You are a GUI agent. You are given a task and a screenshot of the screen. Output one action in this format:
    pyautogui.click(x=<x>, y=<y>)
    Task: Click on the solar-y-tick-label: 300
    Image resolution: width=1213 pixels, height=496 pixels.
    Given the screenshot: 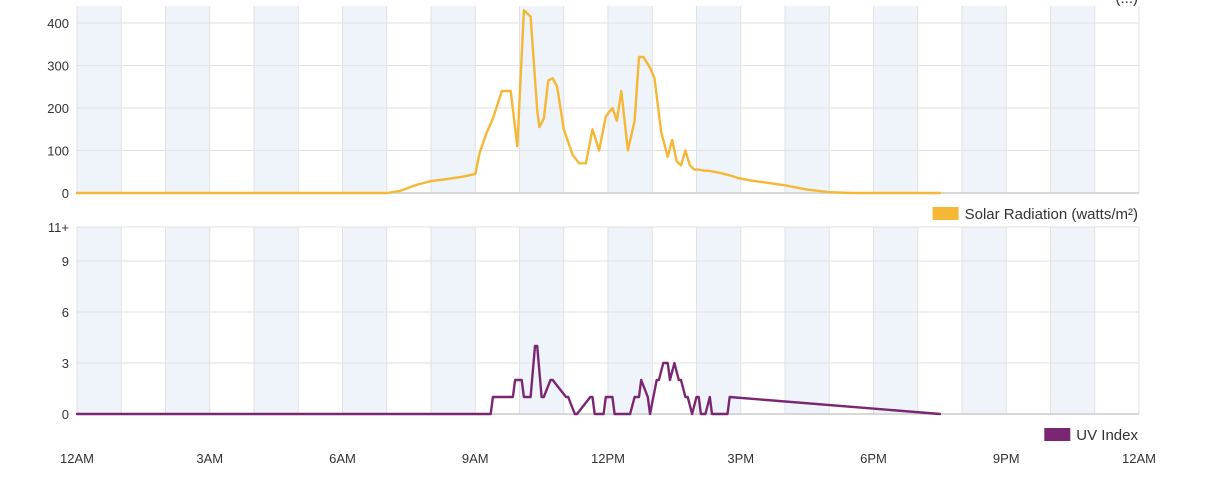 What is the action you would take?
    pyautogui.click(x=58, y=66)
    